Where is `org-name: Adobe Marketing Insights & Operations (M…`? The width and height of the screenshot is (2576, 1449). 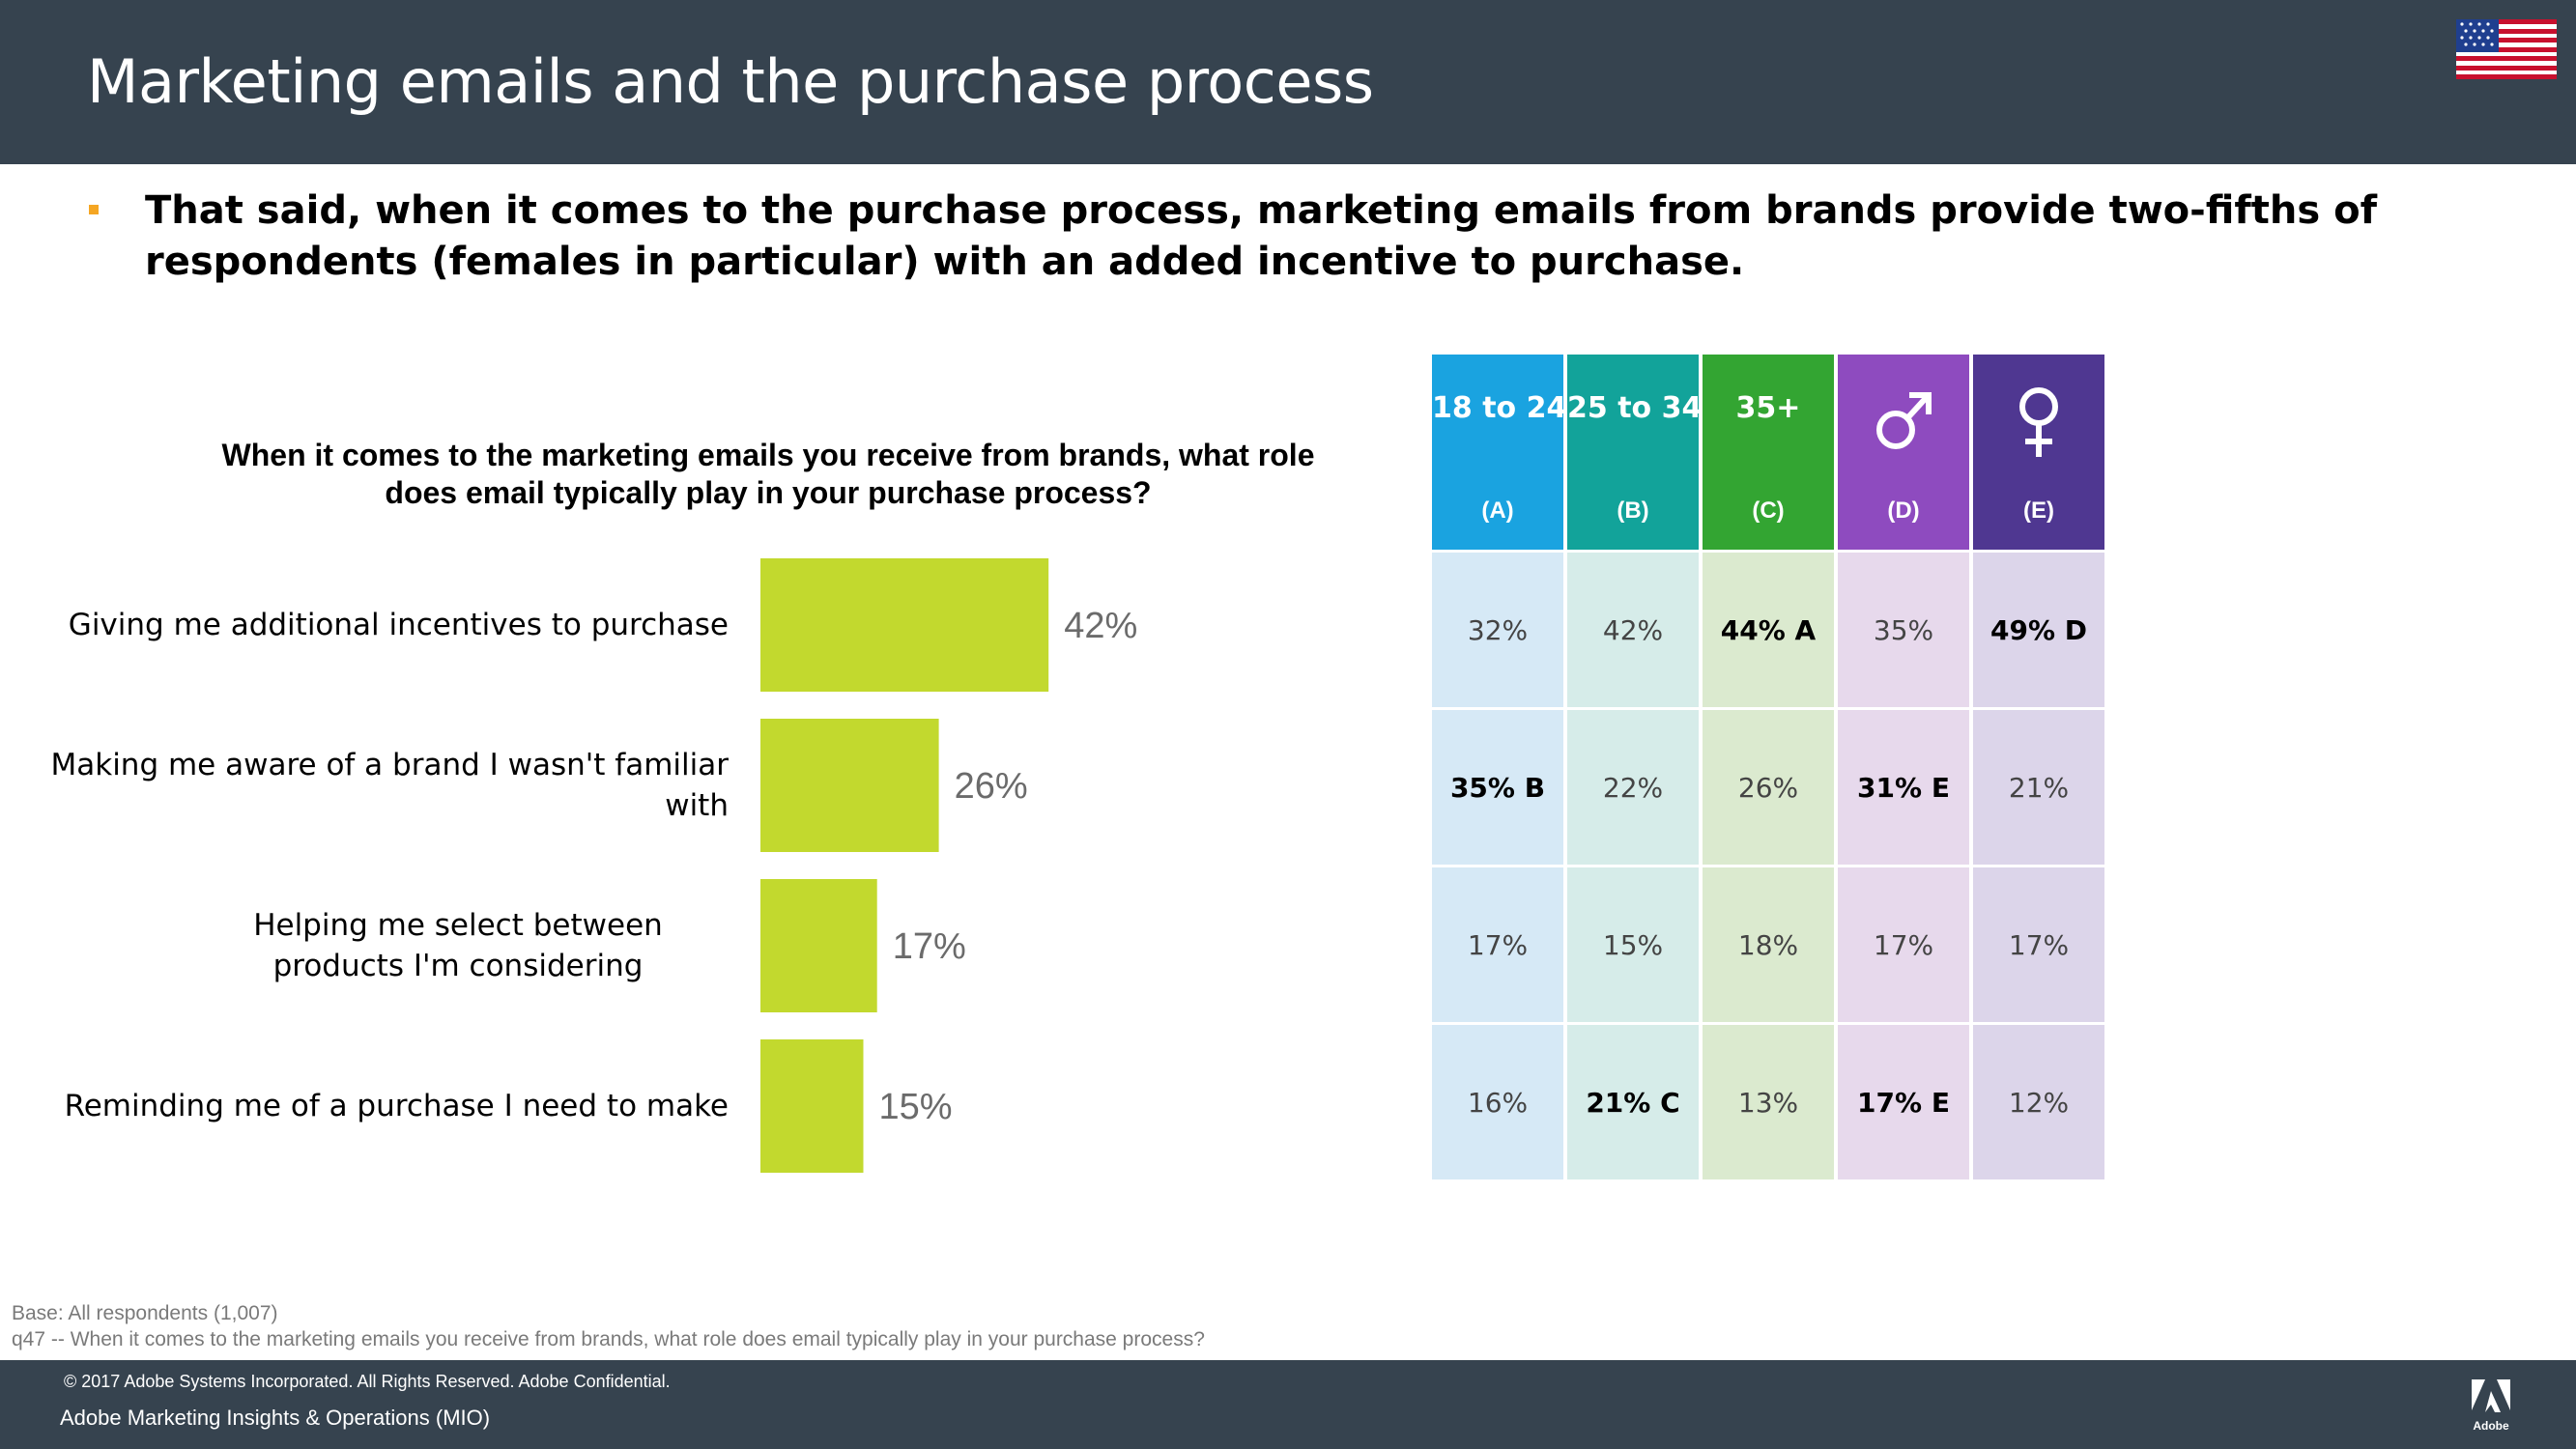 org-name: Adobe Marketing Insights & Operations (M… is located at coordinates (275, 1418).